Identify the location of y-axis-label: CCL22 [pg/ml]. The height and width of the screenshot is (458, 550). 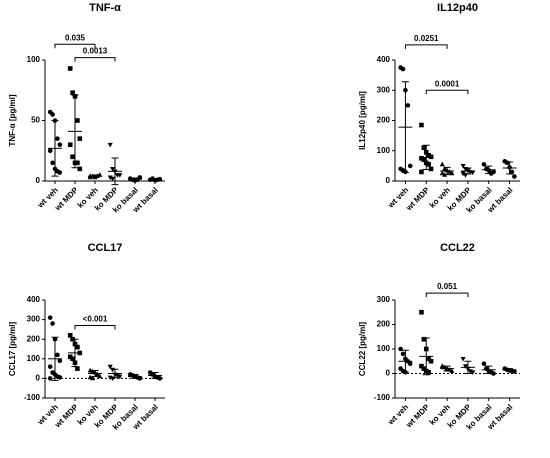
(362, 349).